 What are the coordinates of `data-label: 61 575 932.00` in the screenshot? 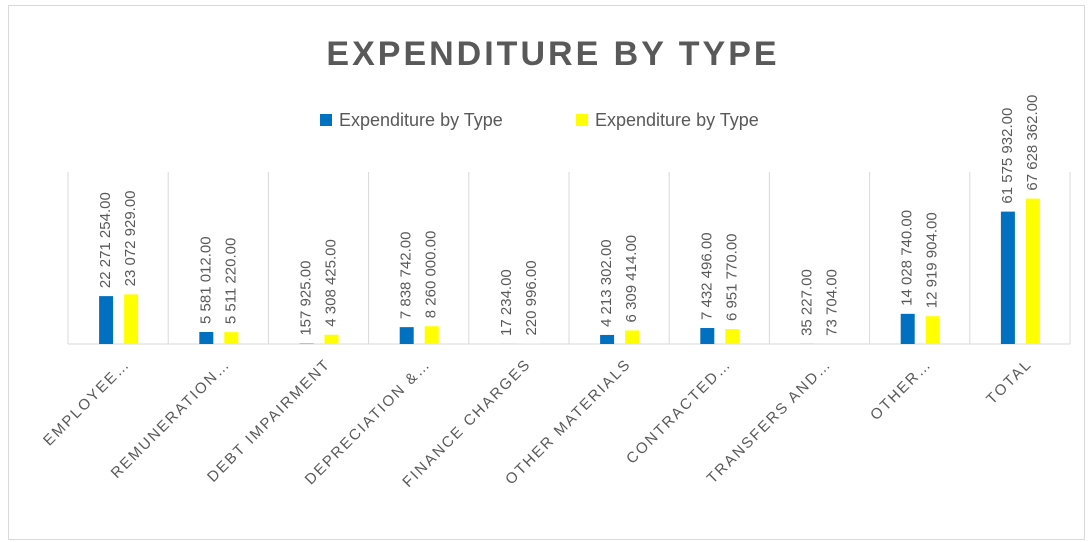 It's located at (1007, 156).